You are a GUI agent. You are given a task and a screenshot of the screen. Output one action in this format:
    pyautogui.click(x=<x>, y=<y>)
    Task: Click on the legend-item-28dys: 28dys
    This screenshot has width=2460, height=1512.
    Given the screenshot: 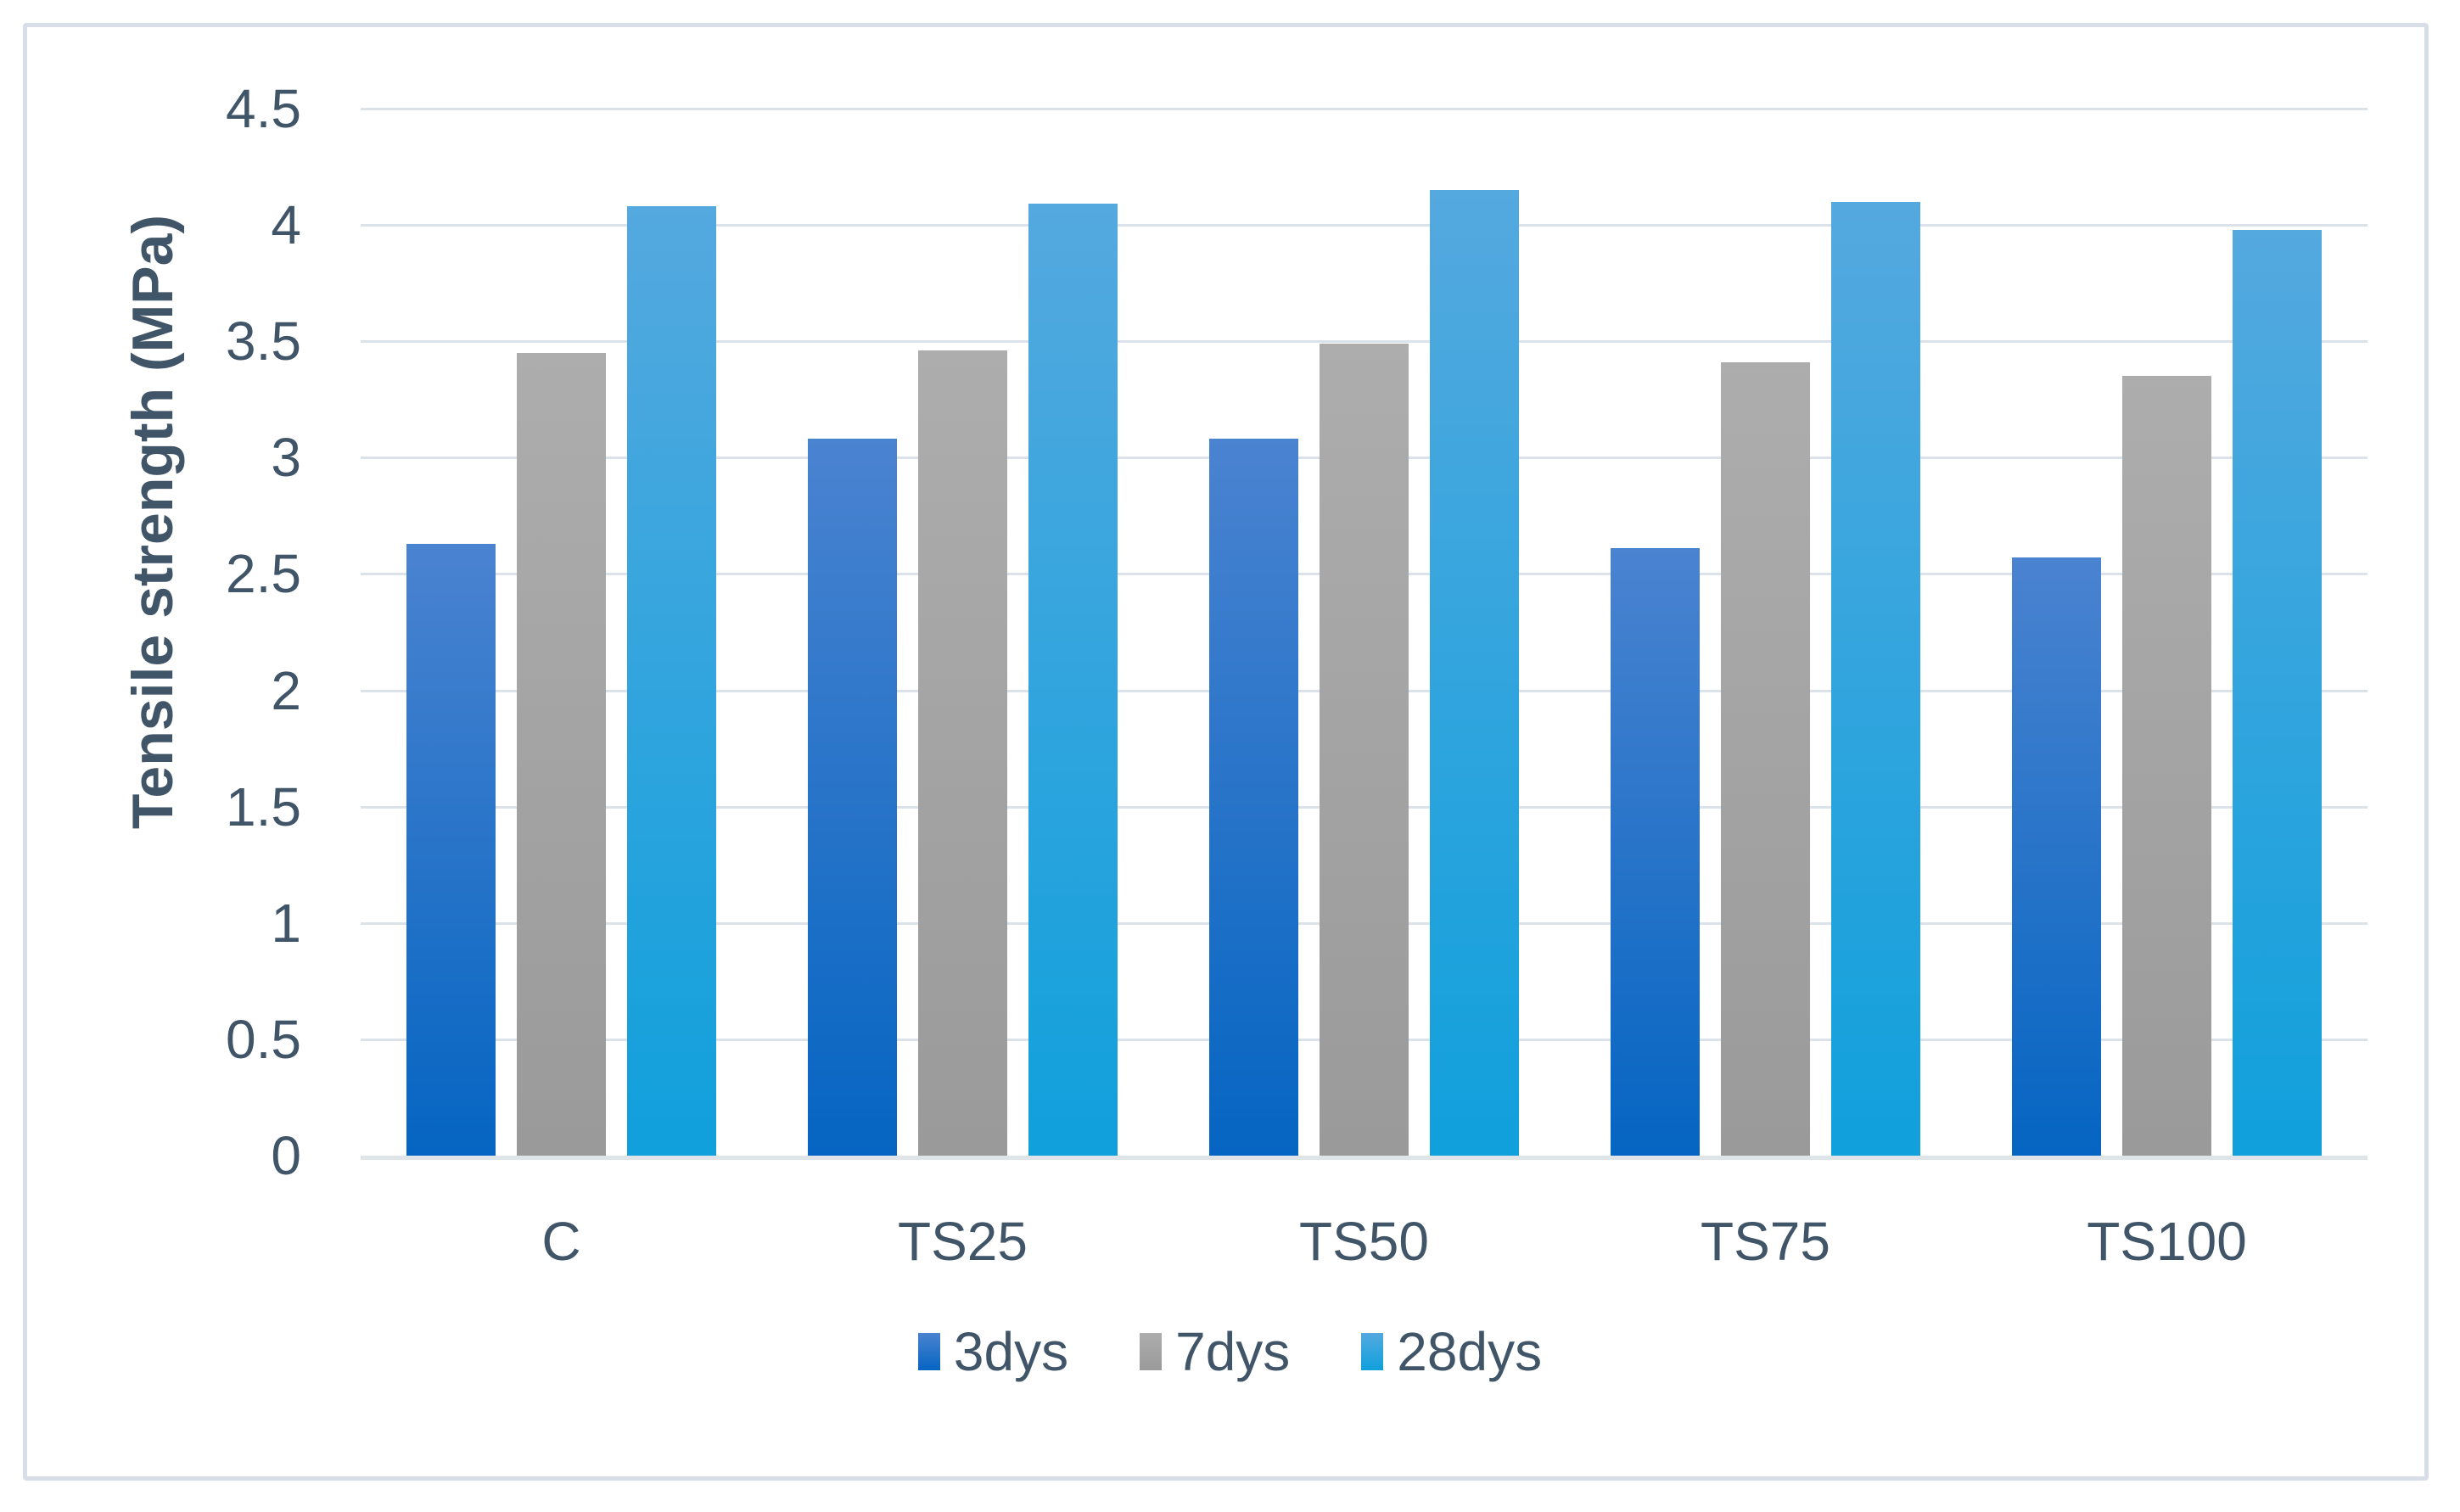 What is the action you would take?
    pyautogui.click(x=1452, y=1351)
    